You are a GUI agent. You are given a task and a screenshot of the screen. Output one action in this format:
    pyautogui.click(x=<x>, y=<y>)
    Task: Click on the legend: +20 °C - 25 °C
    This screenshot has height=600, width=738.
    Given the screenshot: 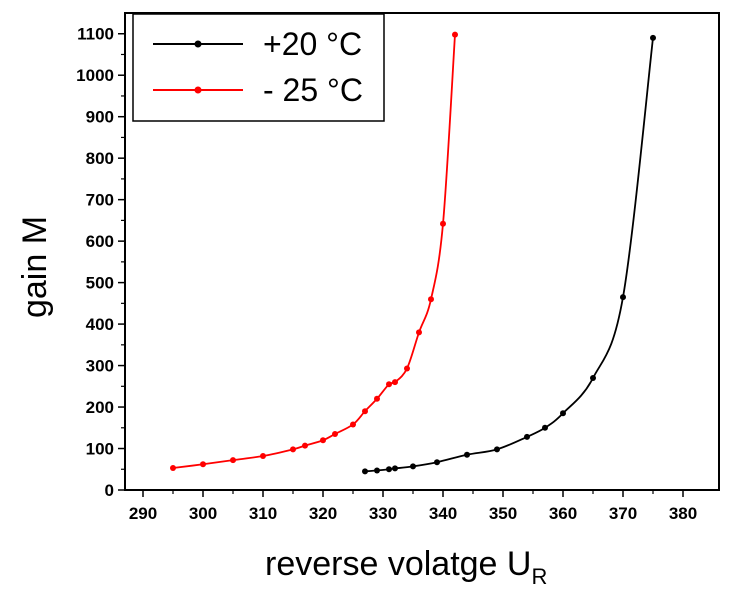 What is the action you would take?
    pyautogui.click(x=258, y=67)
    